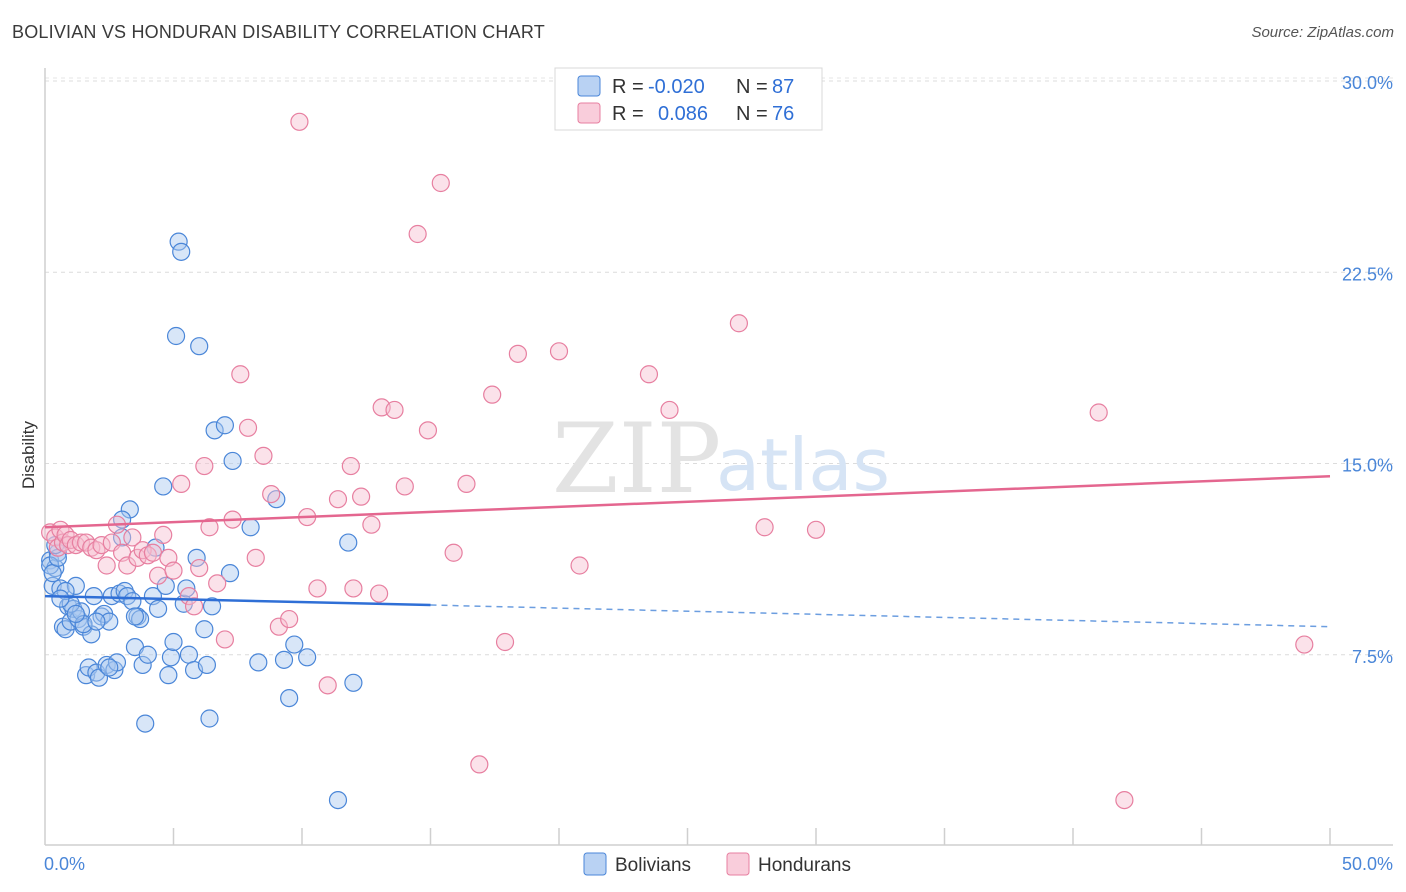 The image size is (1406, 892). What do you see at coordinates (636, 459) in the screenshot?
I see `watermark-zip: ZIP` at bounding box center [636, 459].